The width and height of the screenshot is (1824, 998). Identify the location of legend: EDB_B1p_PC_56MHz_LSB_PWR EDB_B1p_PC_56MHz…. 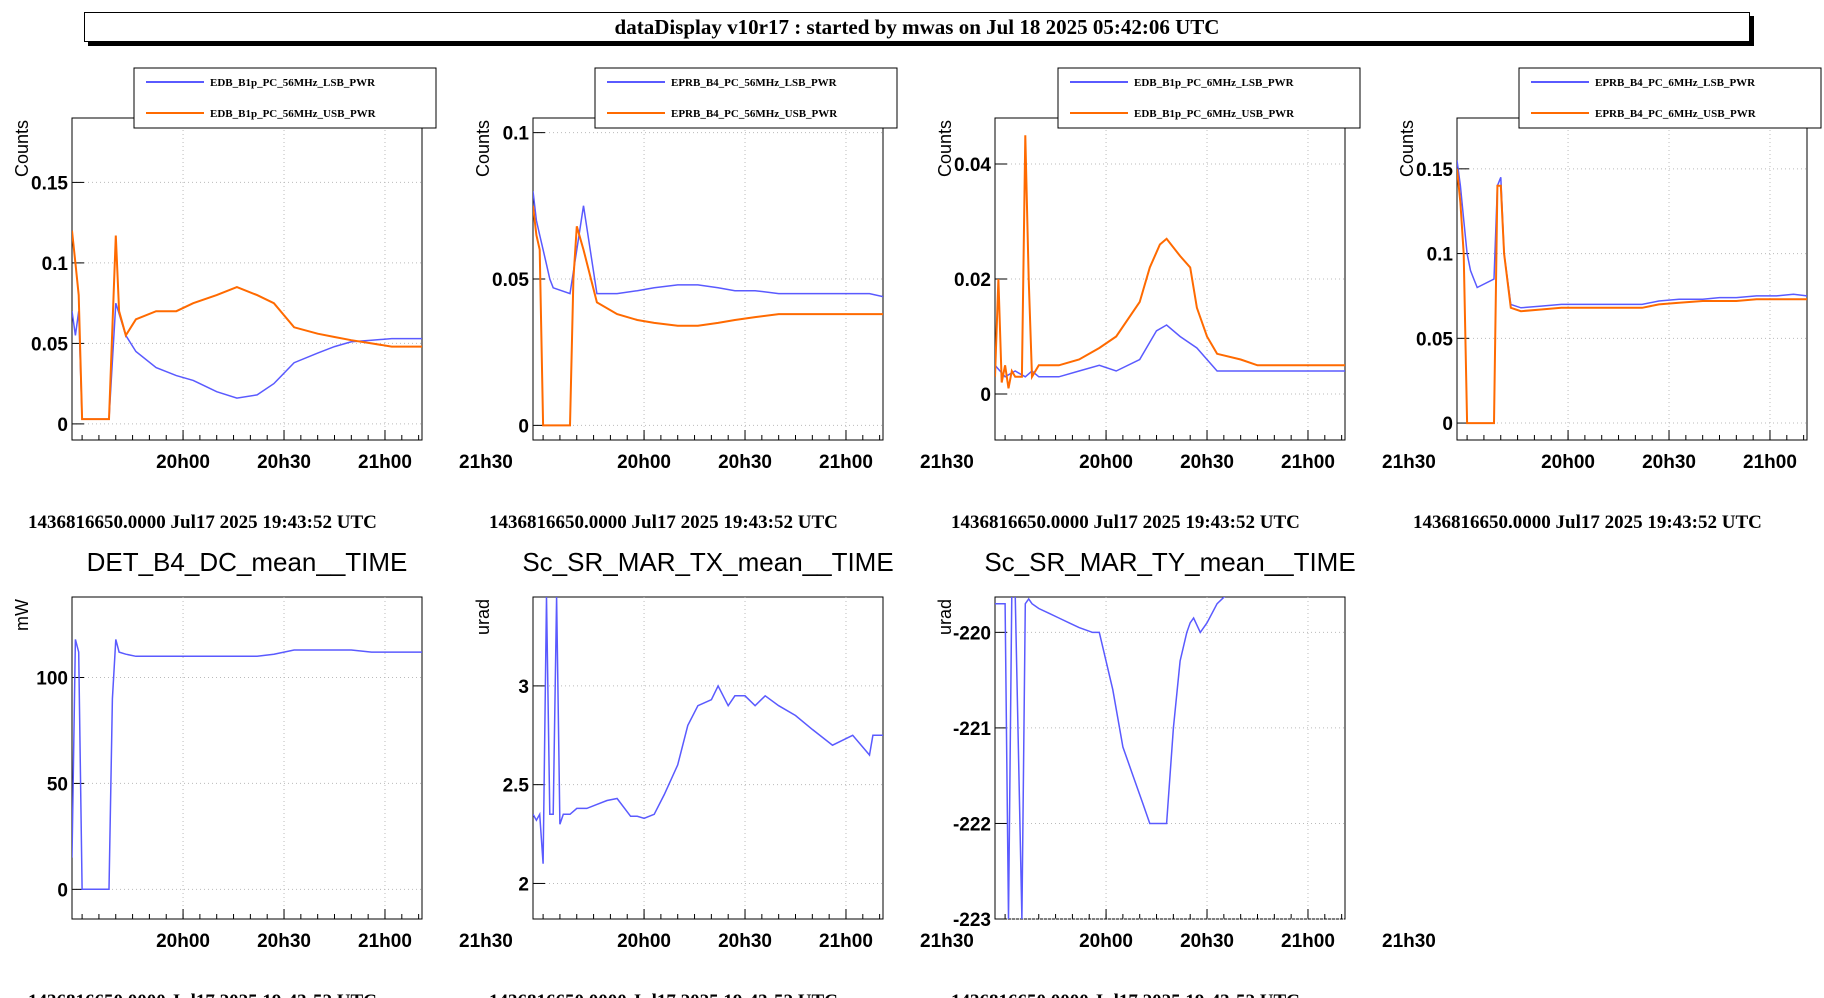
(285, 98).